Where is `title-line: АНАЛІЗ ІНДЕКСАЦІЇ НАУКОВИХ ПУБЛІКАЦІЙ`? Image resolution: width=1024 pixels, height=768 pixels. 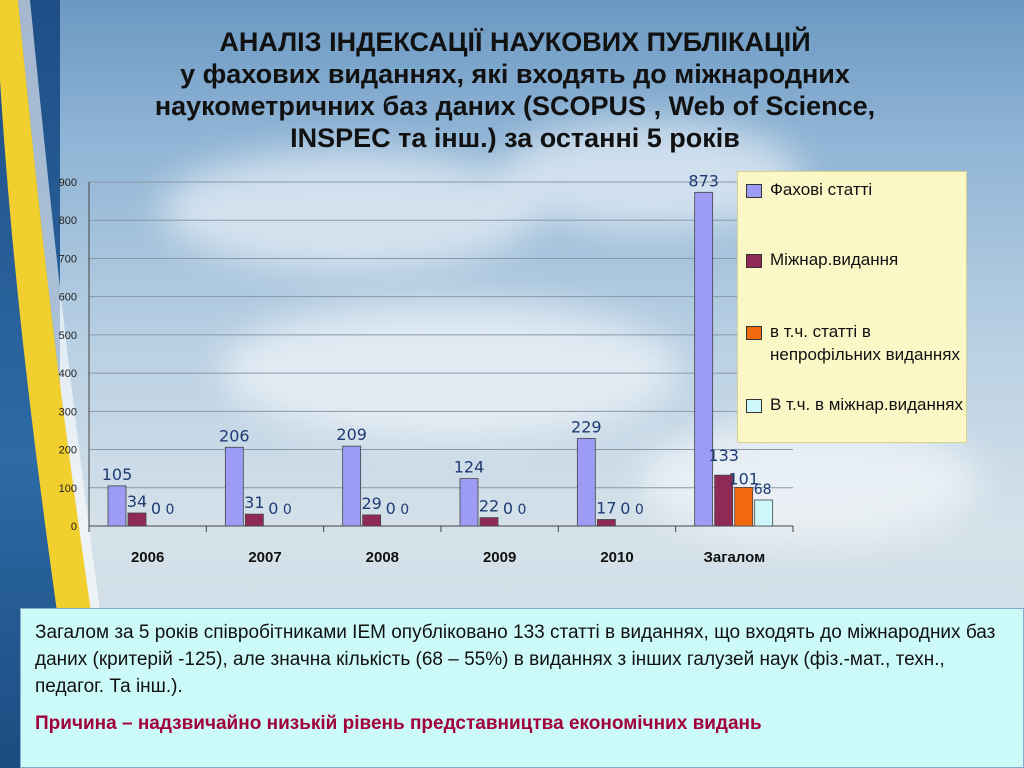 title-line: АНАЛІЗ ІНДЕКСАЦІЇ НАУКОВИХ ПУБЛІКАЦІЙ is located at coordinates (515, 42).